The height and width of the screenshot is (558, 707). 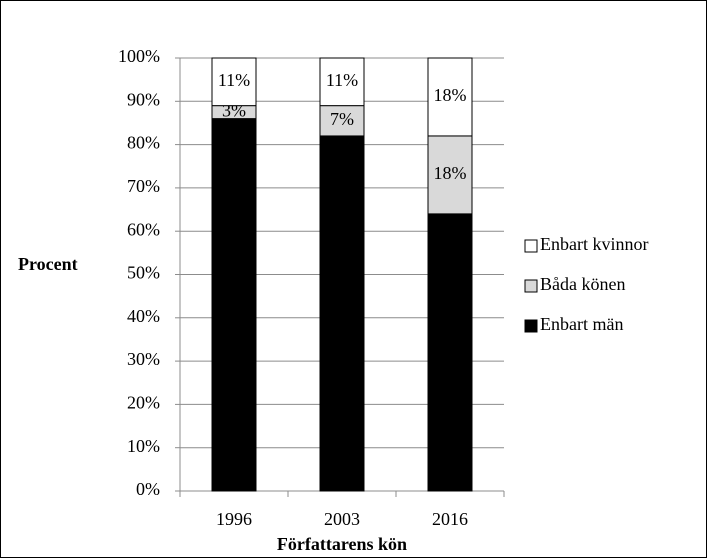 I want to click on x-axis-title: Författarens kön, so click(x=342, y=544).